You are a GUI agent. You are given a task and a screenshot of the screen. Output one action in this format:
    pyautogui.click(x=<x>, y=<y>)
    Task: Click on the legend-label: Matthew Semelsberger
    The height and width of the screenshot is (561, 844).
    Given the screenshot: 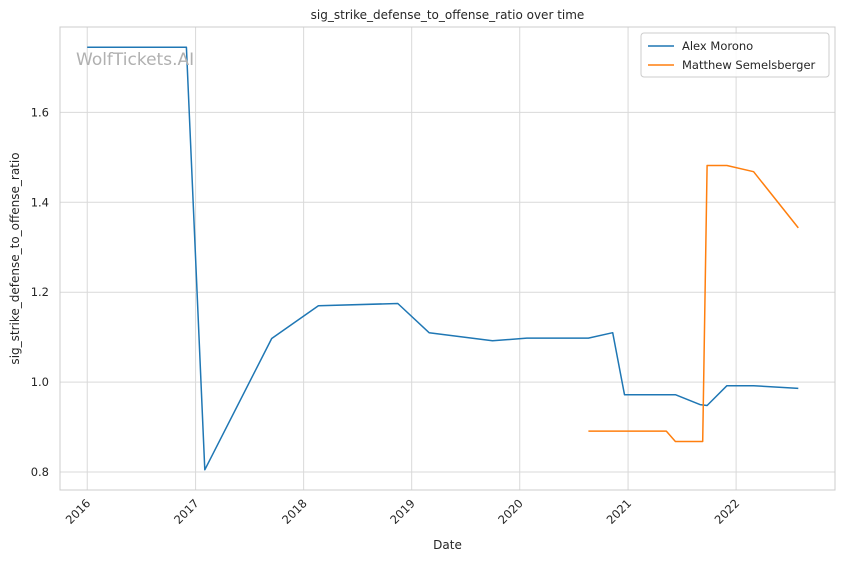 What is the action you would take?
    pyautogui.click(x=749, y=65)
    